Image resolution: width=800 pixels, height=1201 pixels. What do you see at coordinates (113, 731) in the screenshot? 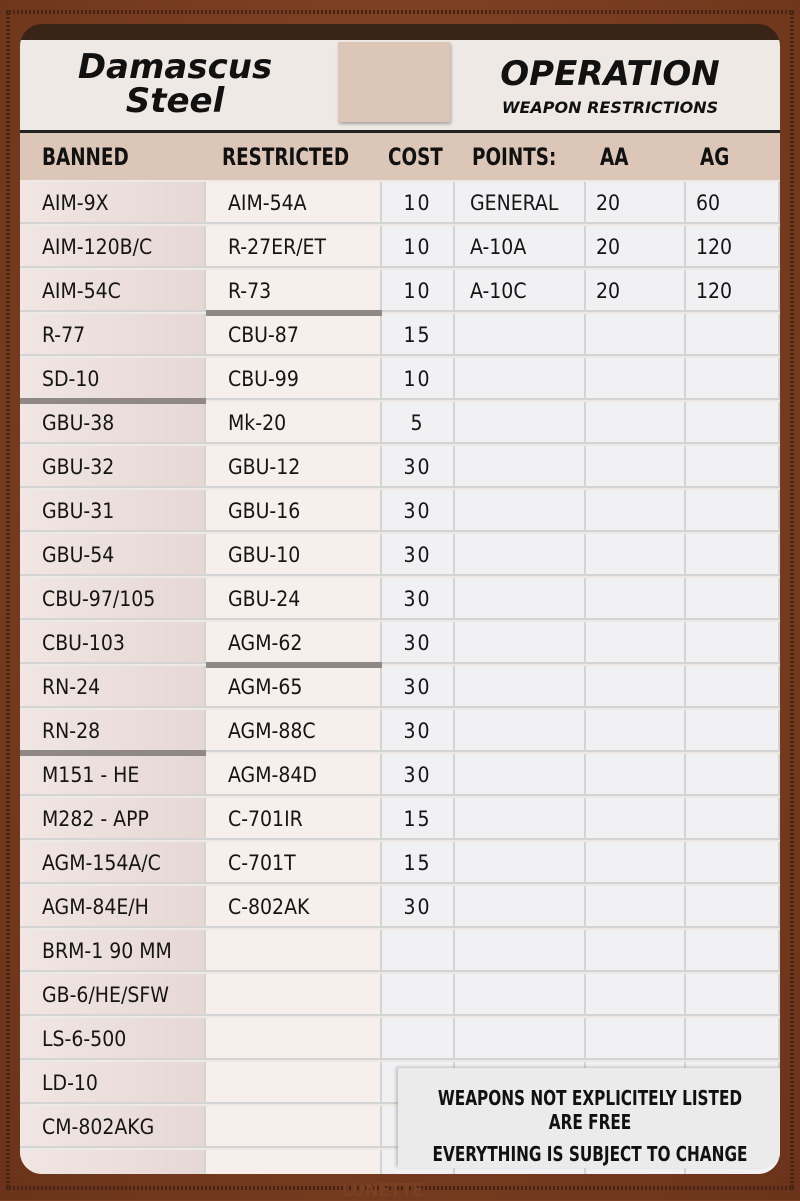
I see `banned-cell: RN-28` at bounding box center [113, 731].